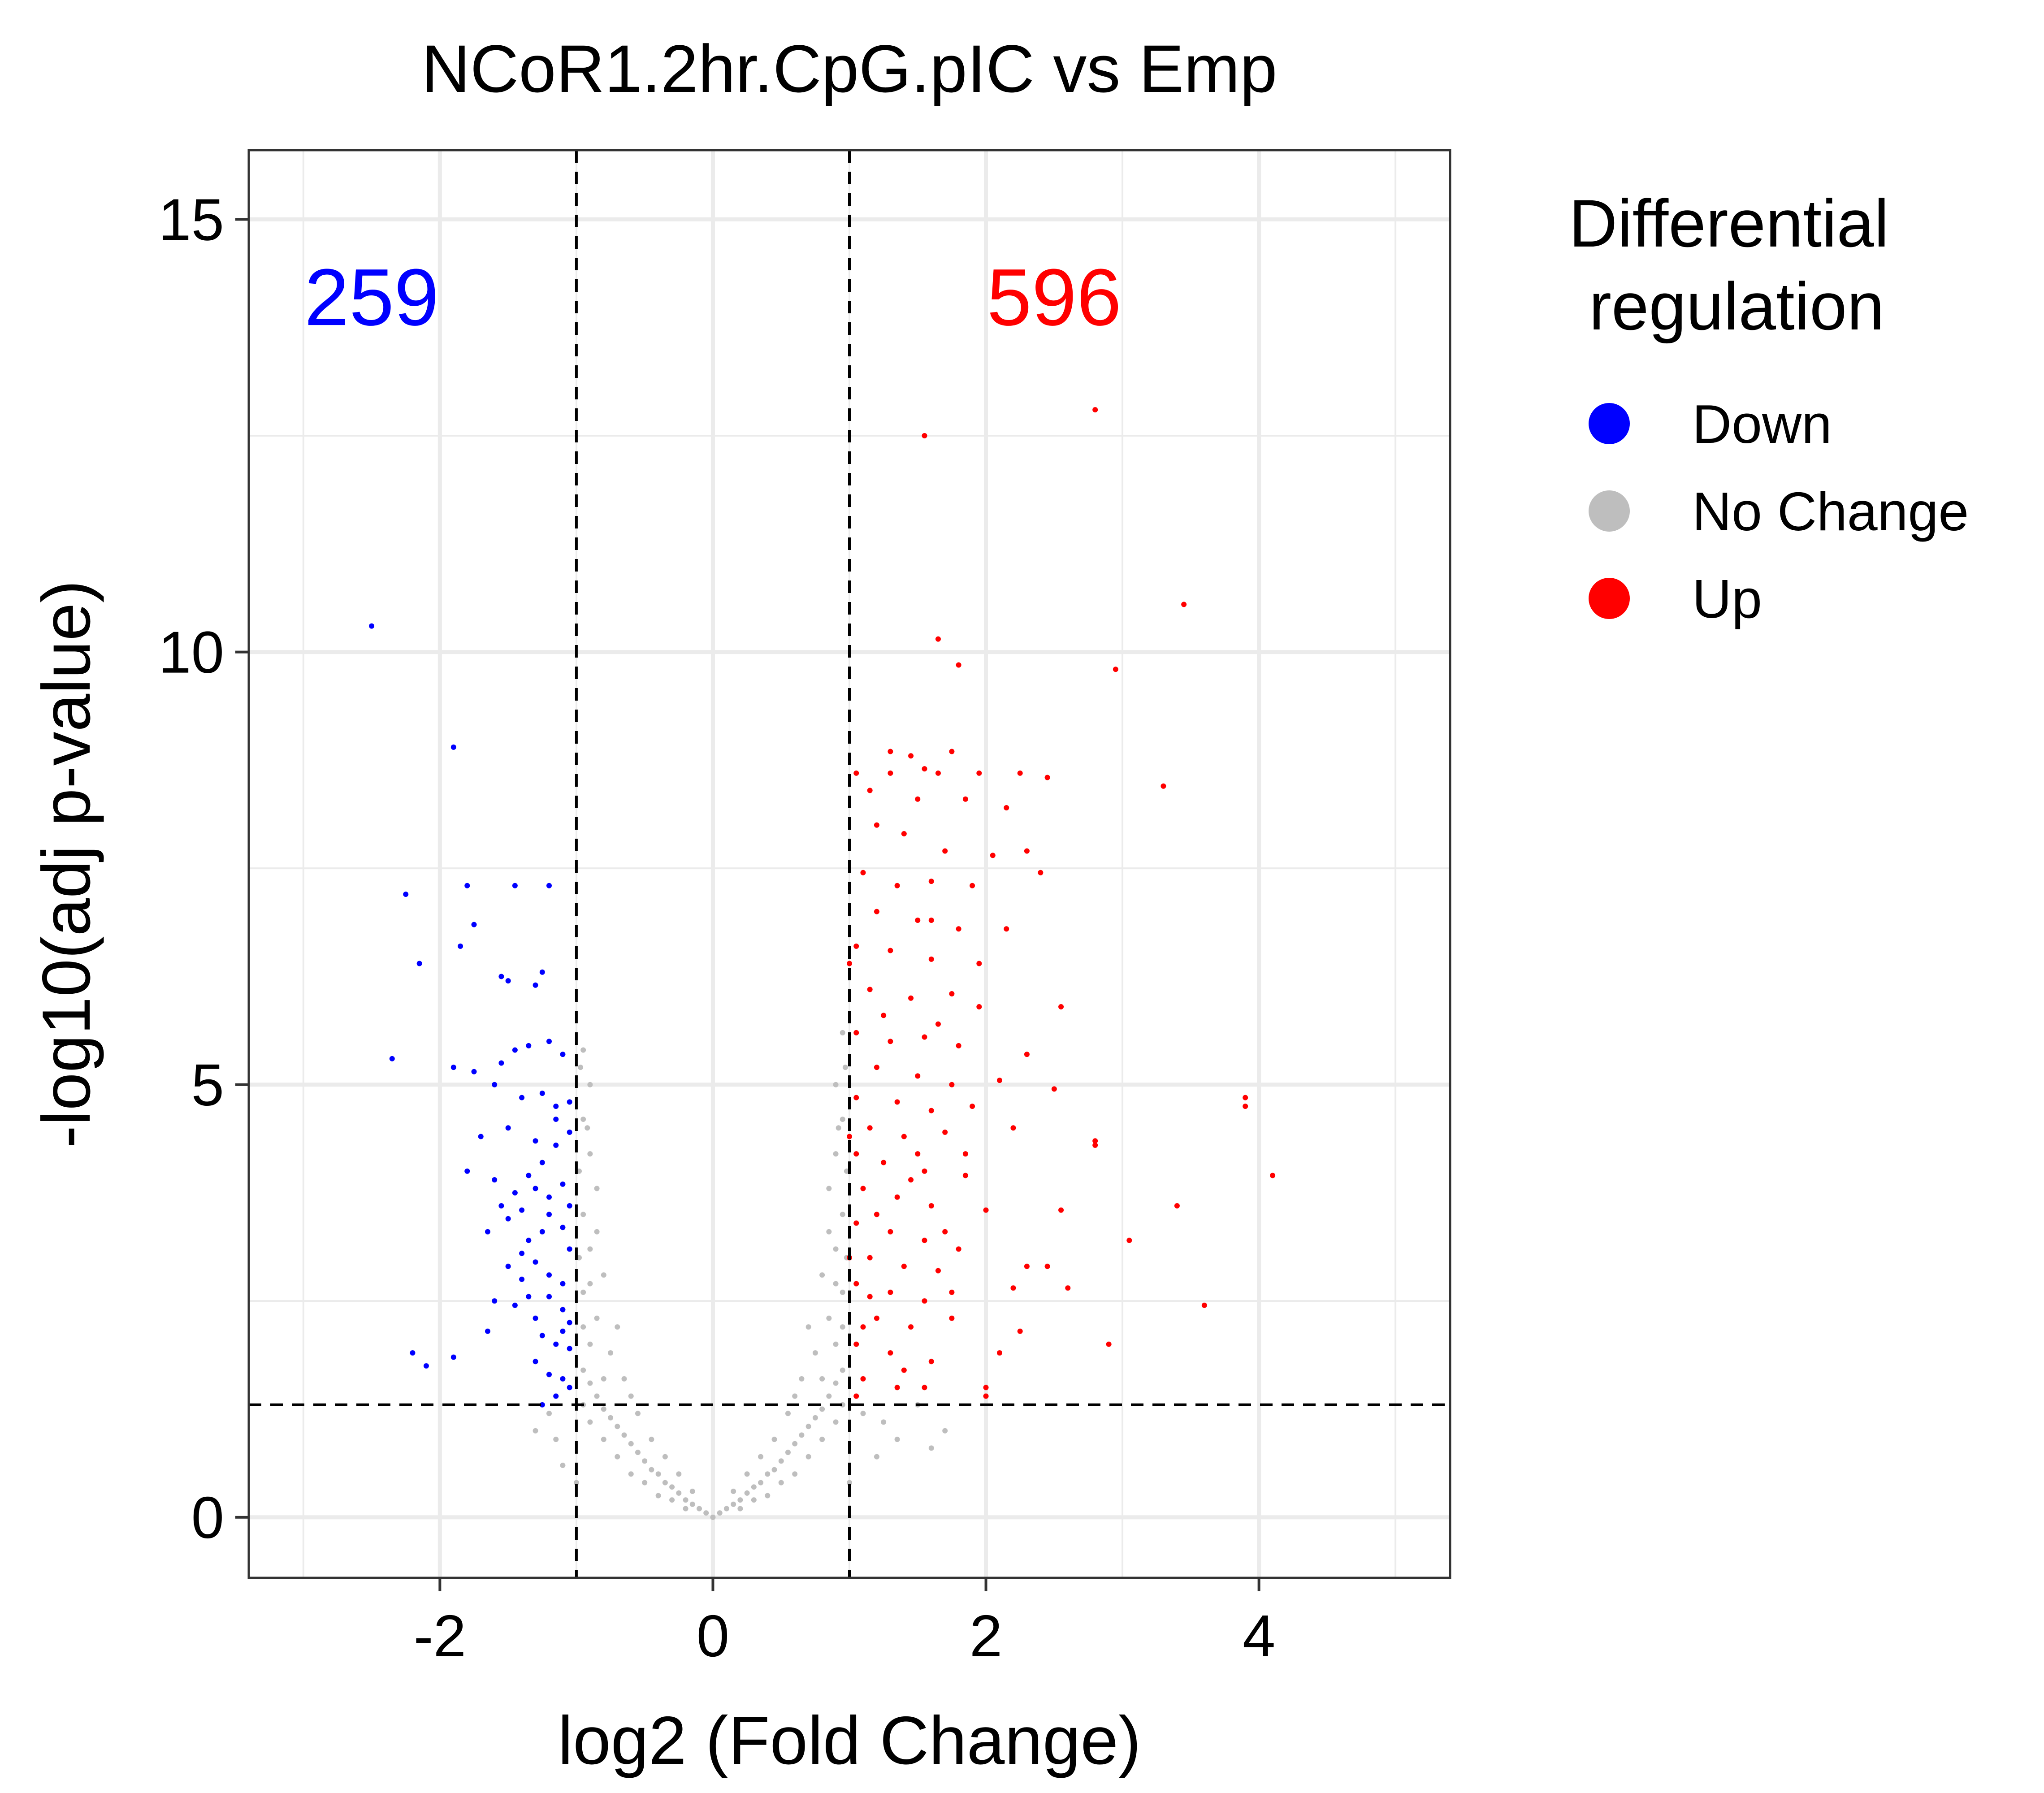 The image size is (2044, 1793). What do you see at coordinates (208, 1085) in the screenshot?
I see `y-tick-label: 5` at bounding box center [208, 1085].